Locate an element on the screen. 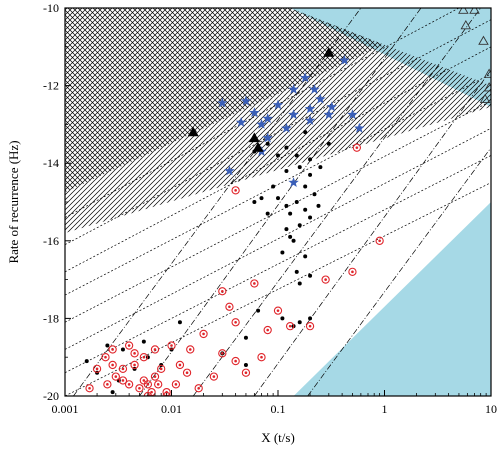 The width and height of the screenshot is (500, 457). x-tick-label-3: 1 is located at coordinates (385, 409).